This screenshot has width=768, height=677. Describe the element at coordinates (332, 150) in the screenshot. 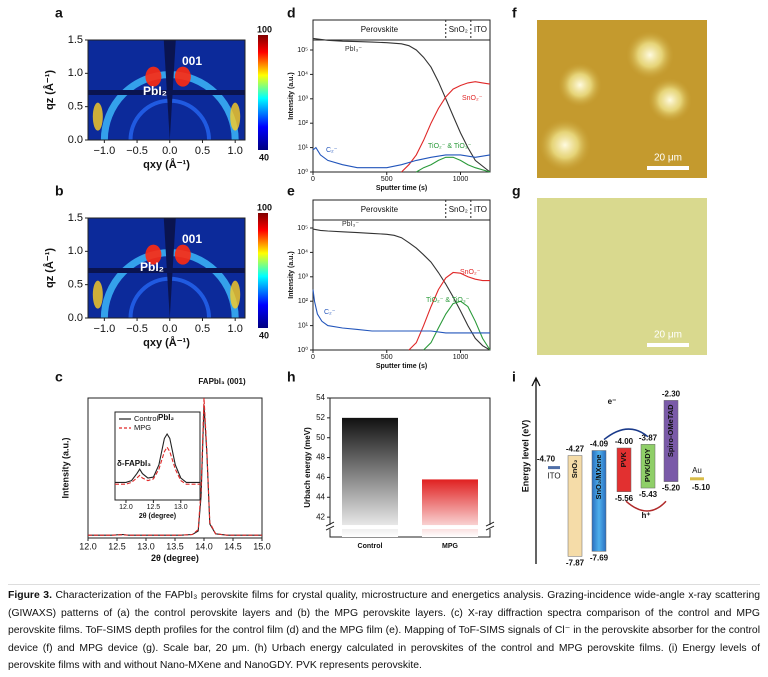

I see `series-label: C₂⁻` at that location.